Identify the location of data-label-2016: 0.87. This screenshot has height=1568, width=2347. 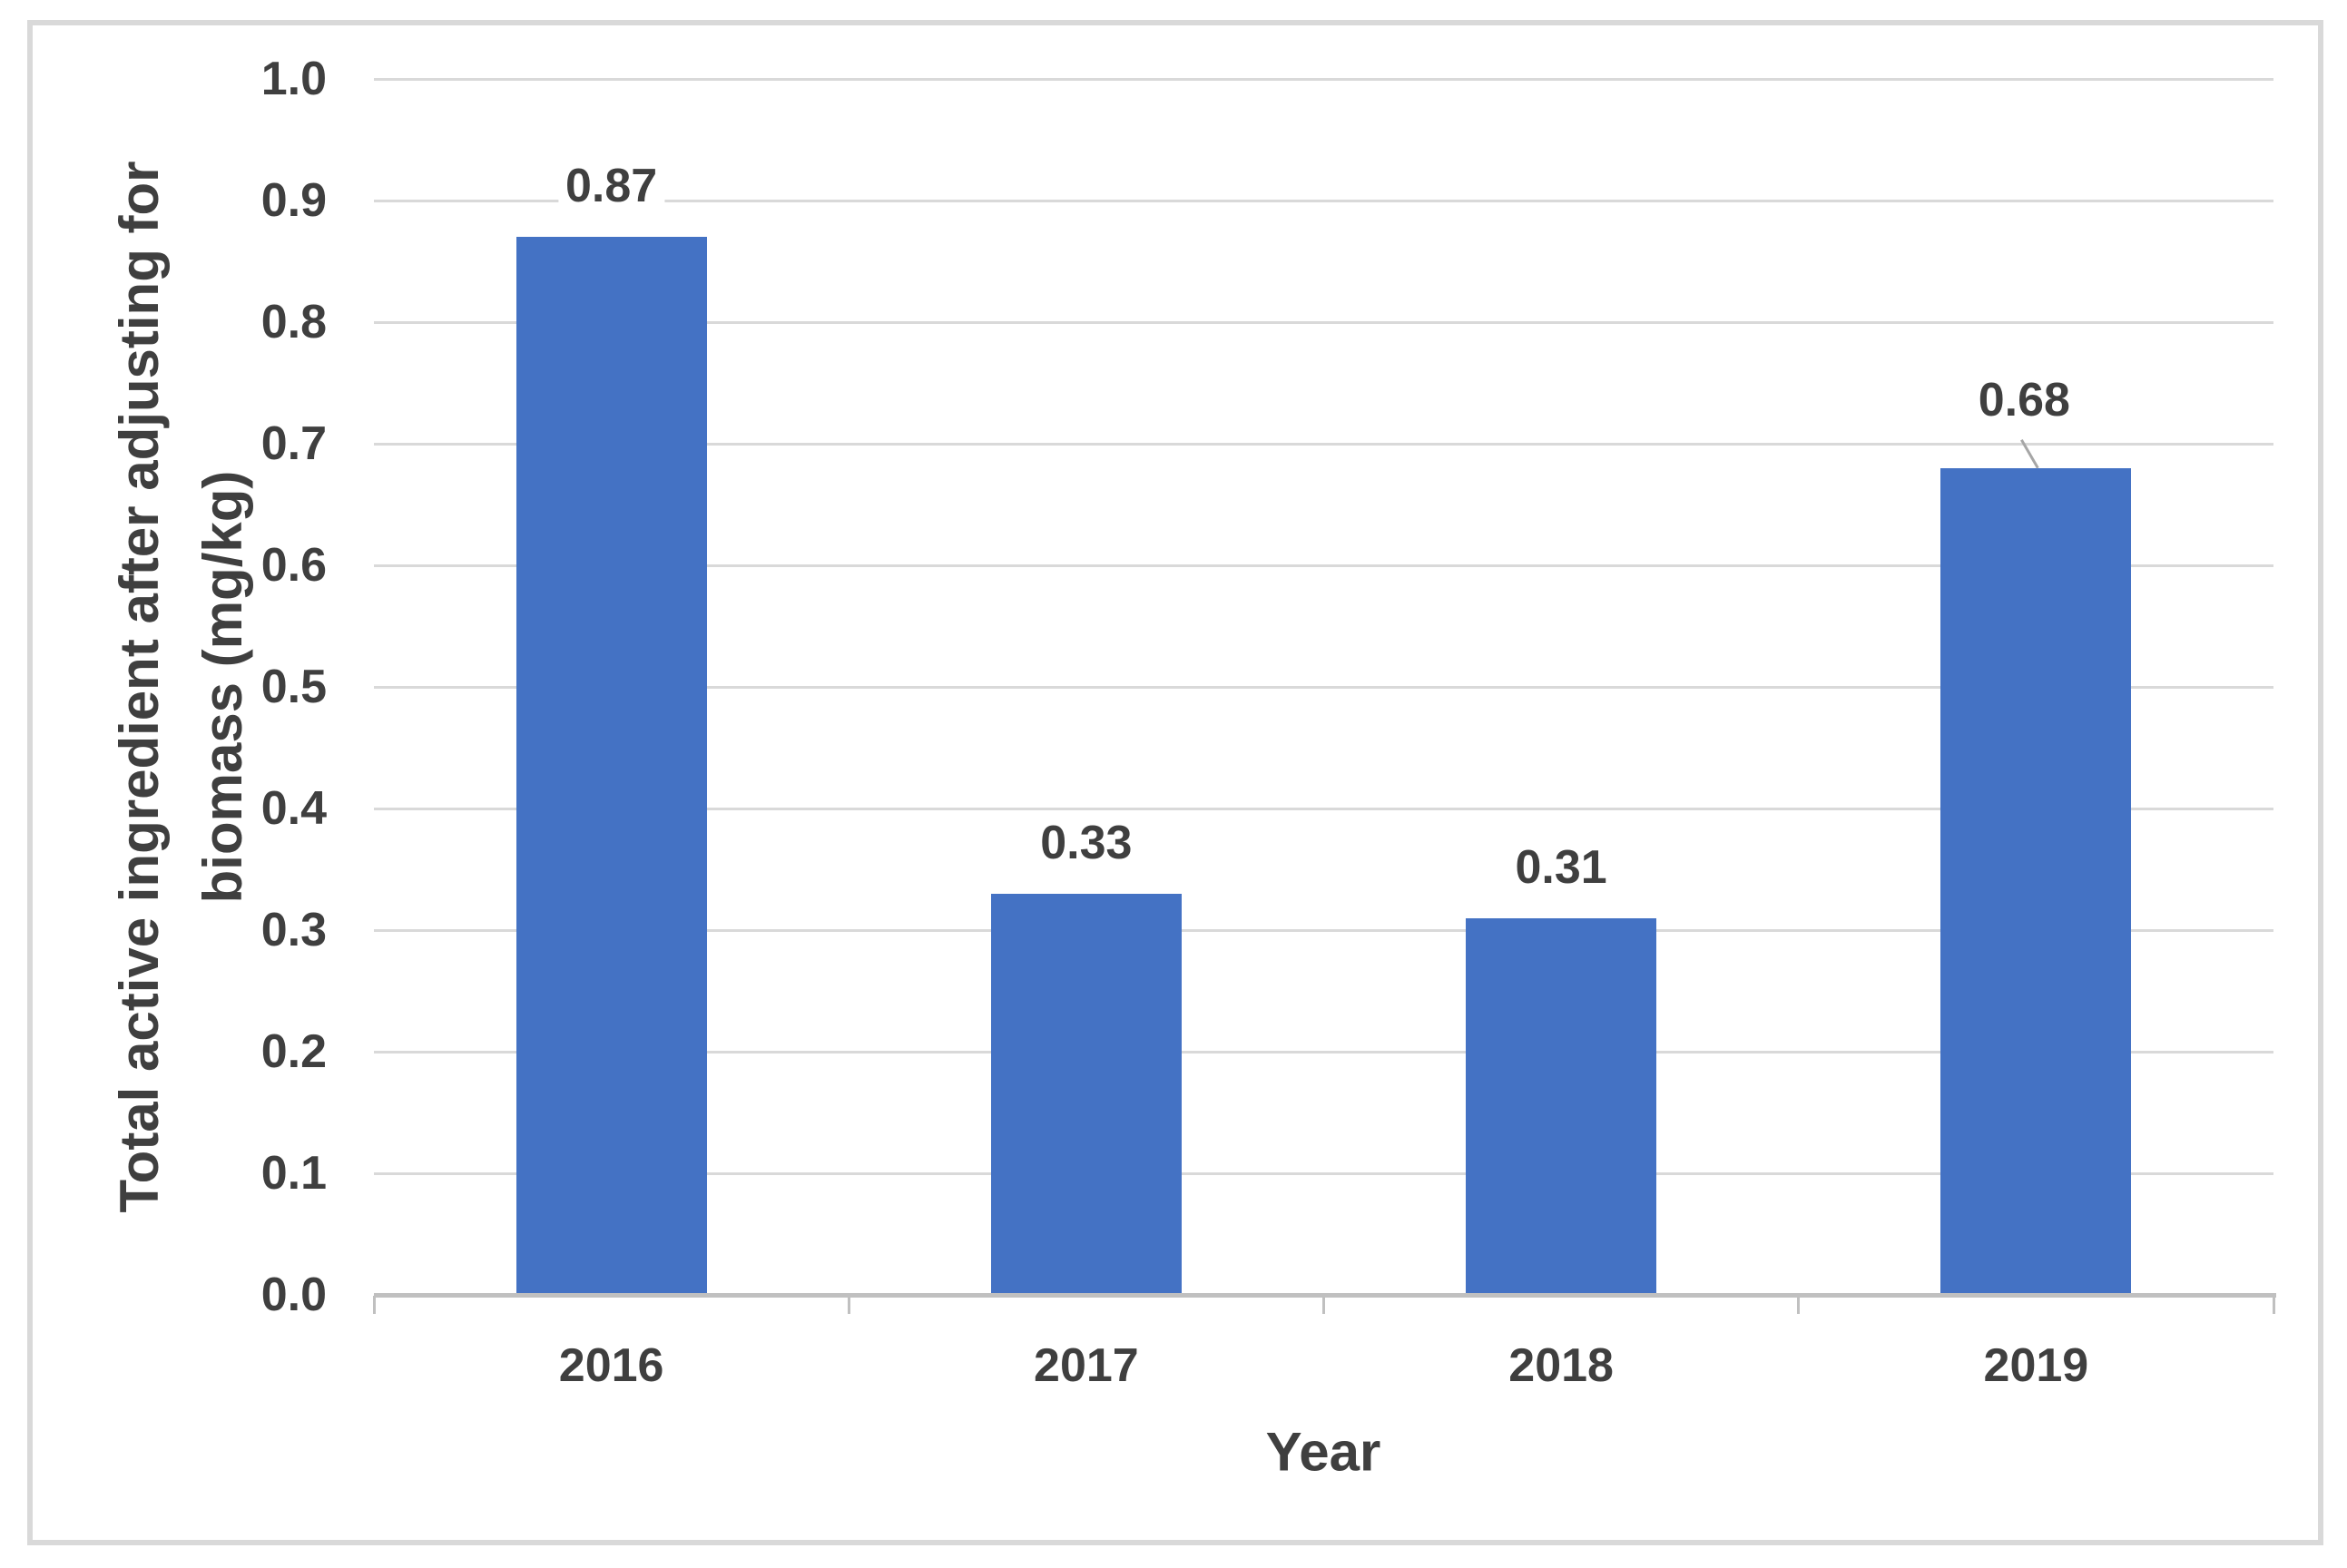
(612, 186).